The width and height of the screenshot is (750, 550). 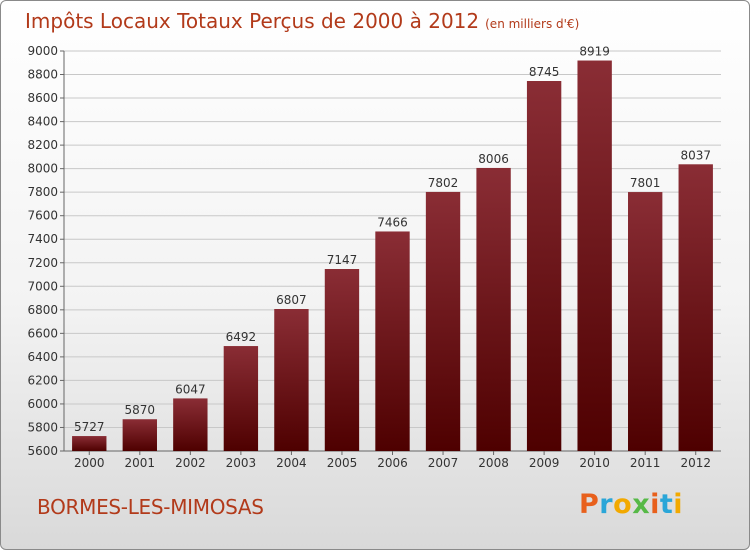 What do you see at coordinates (42, 404) in the screenshot?
I see `y-tick-label: 6000` at bounding box center [42, 404].